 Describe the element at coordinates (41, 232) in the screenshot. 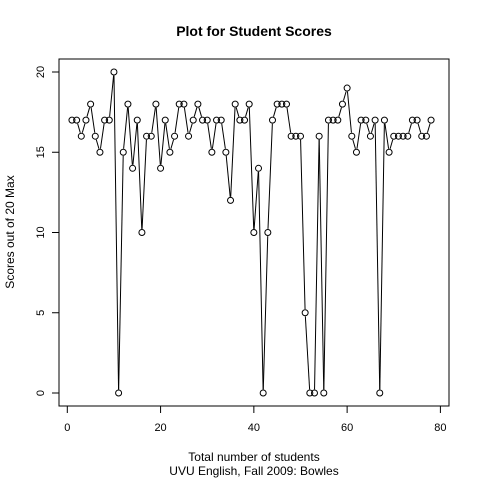

I see `y-tick-label: 10` at that location.